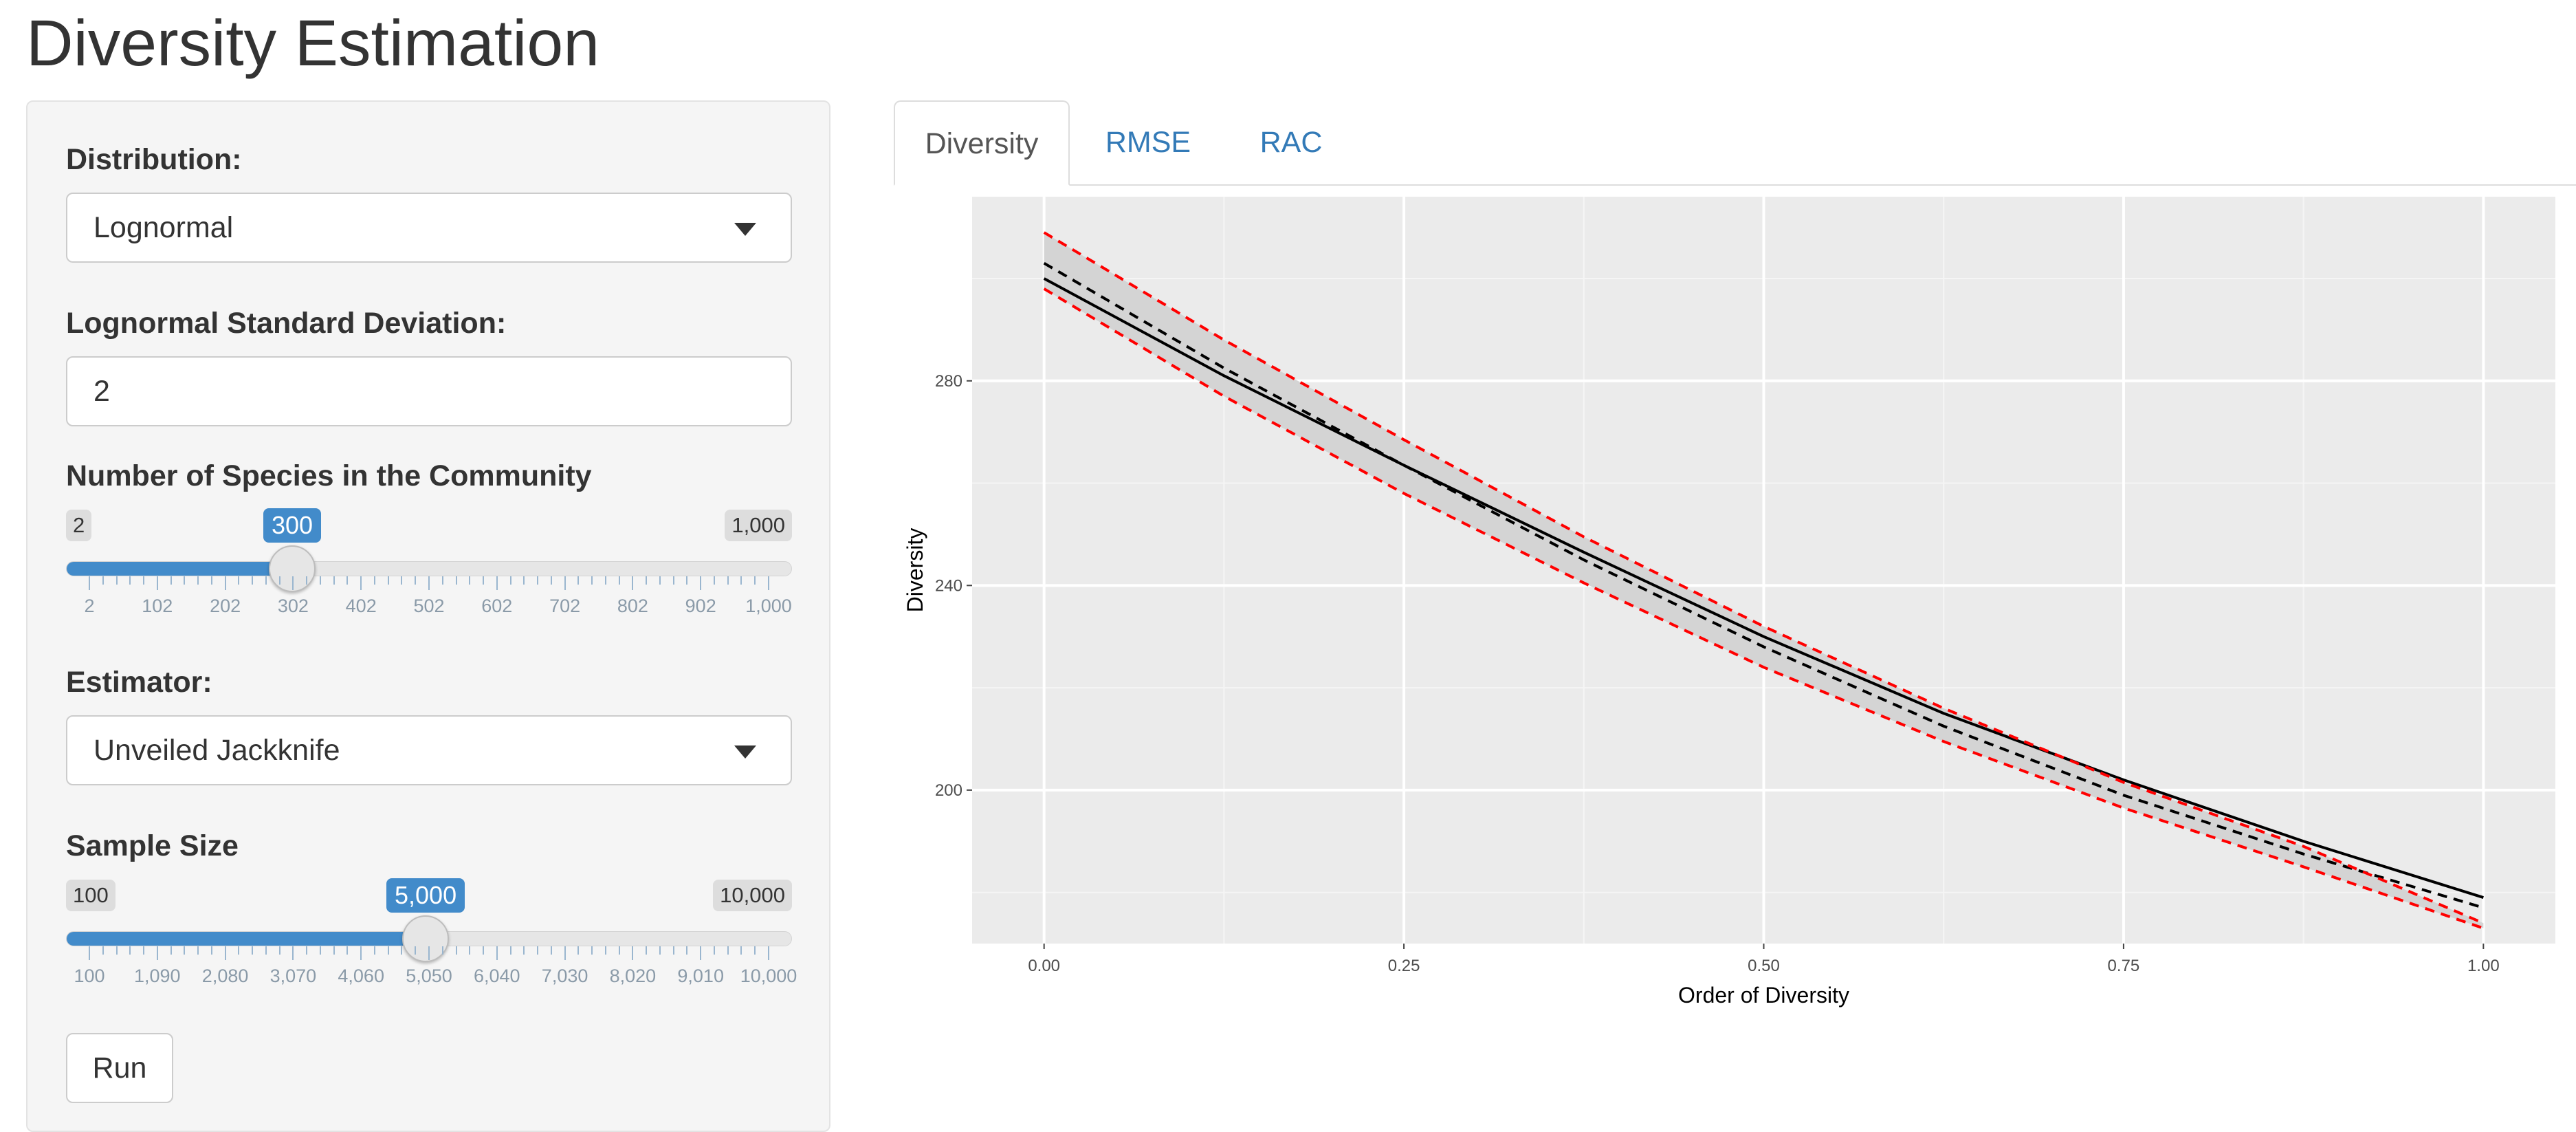 The image size is (2576, 1132). Describe the element at coordinates (1291, 142) in the screenshot. I see `tab-rac: RAC` at that location.